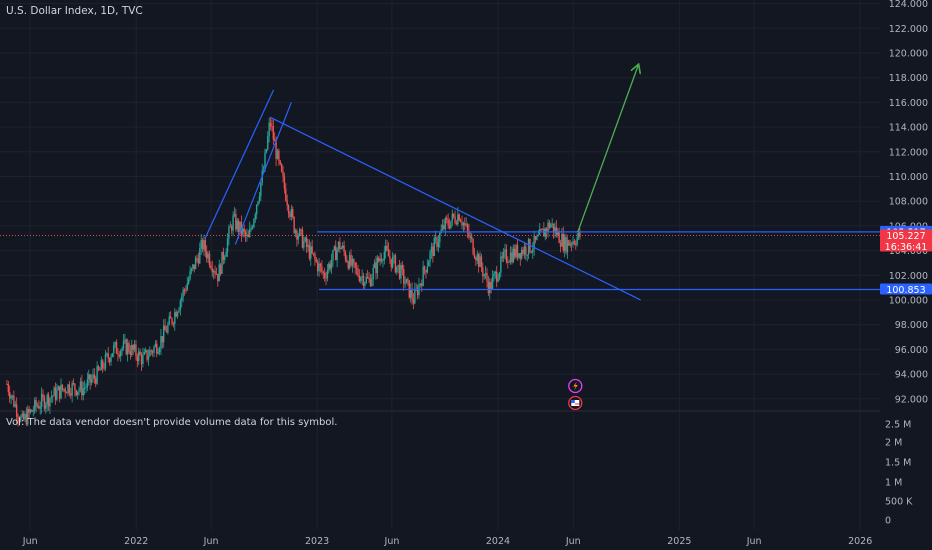 The height and width of the screenshot is (550, 932). What do you see at coordinates (911, 325) in the screenshot?
I see `price-tick-label: 98.000` at bounding box center [911, 325].